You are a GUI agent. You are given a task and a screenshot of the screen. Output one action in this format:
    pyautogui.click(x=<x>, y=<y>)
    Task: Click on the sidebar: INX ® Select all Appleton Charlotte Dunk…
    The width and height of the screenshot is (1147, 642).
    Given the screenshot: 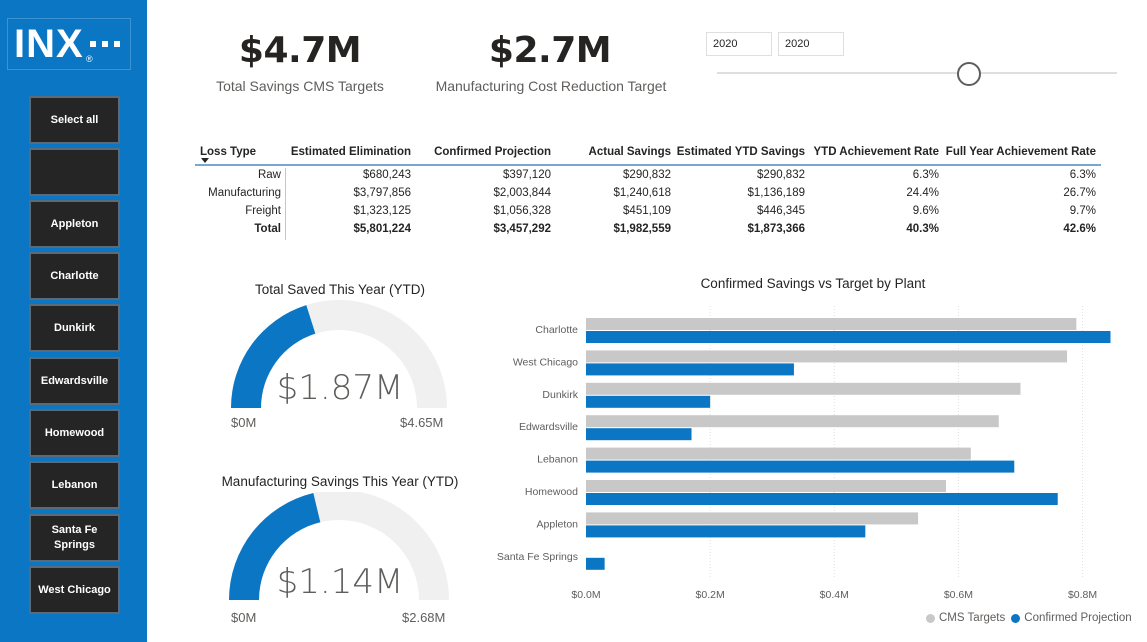 What is the action you would take?
    pyautogui.click(x=73, y=321)
    